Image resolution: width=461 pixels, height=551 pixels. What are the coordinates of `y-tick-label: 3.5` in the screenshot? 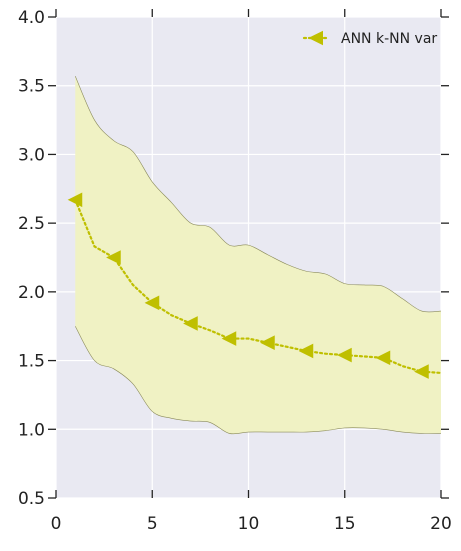 It's located at (31, 87).